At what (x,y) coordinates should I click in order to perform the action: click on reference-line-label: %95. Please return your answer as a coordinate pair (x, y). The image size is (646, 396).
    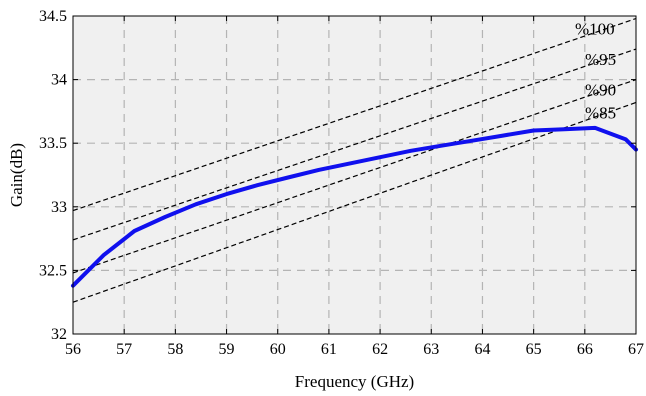
    Looking at the image, I should click on (600, 59).